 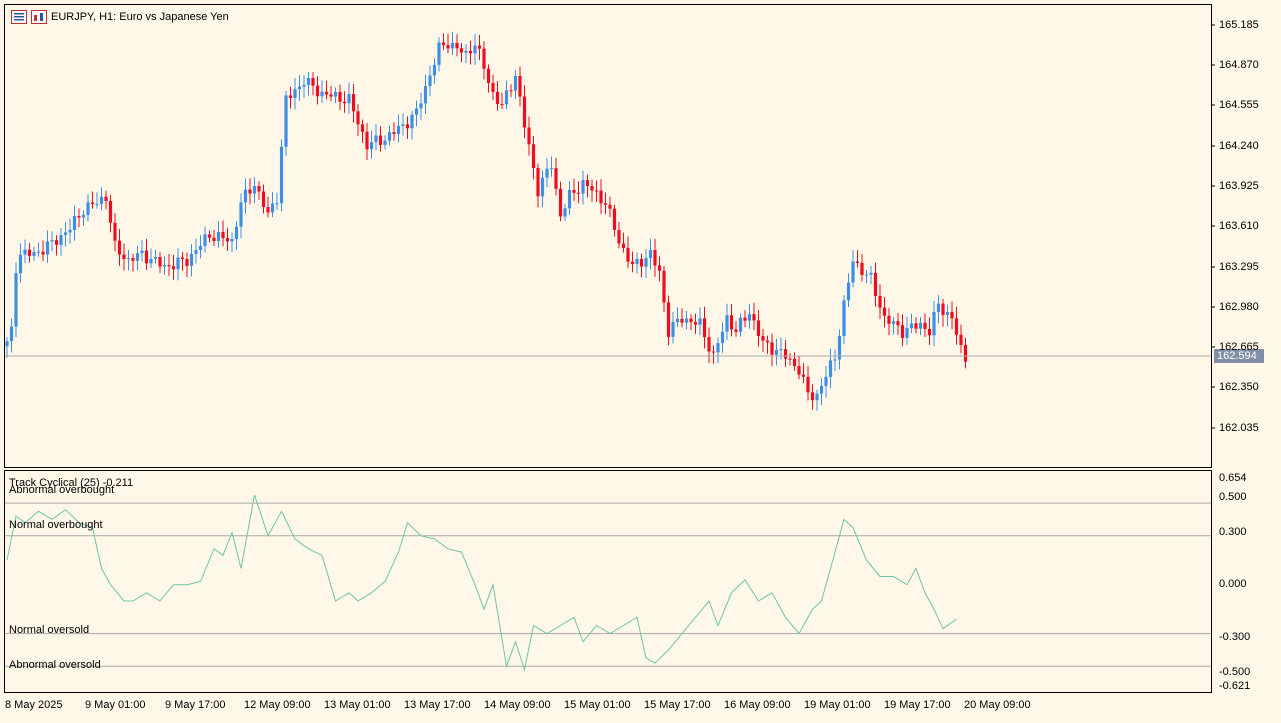 What do you see at coordinates (1239, 25) in the screenshot?
I see `price-axis-label: 165.185` at bounding box center [1239, 25].